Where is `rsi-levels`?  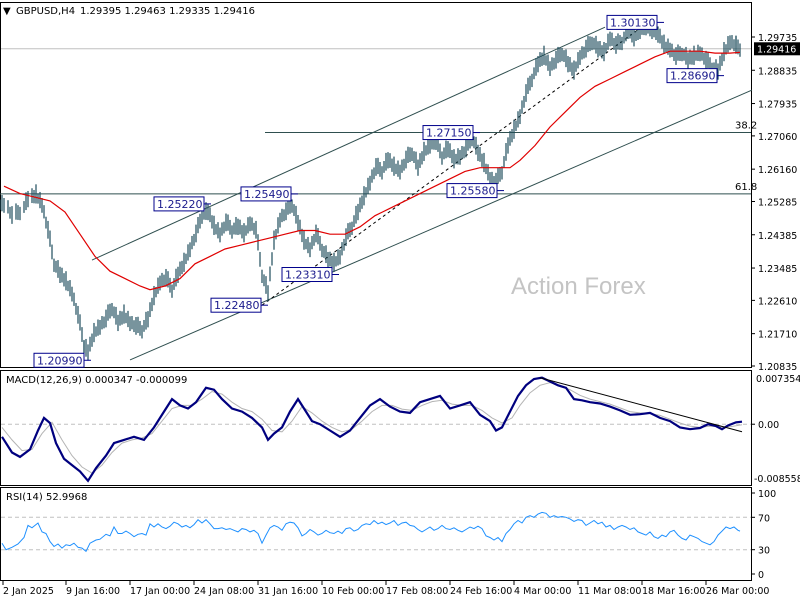
rsi-levels is located at coordinates (376, 533).